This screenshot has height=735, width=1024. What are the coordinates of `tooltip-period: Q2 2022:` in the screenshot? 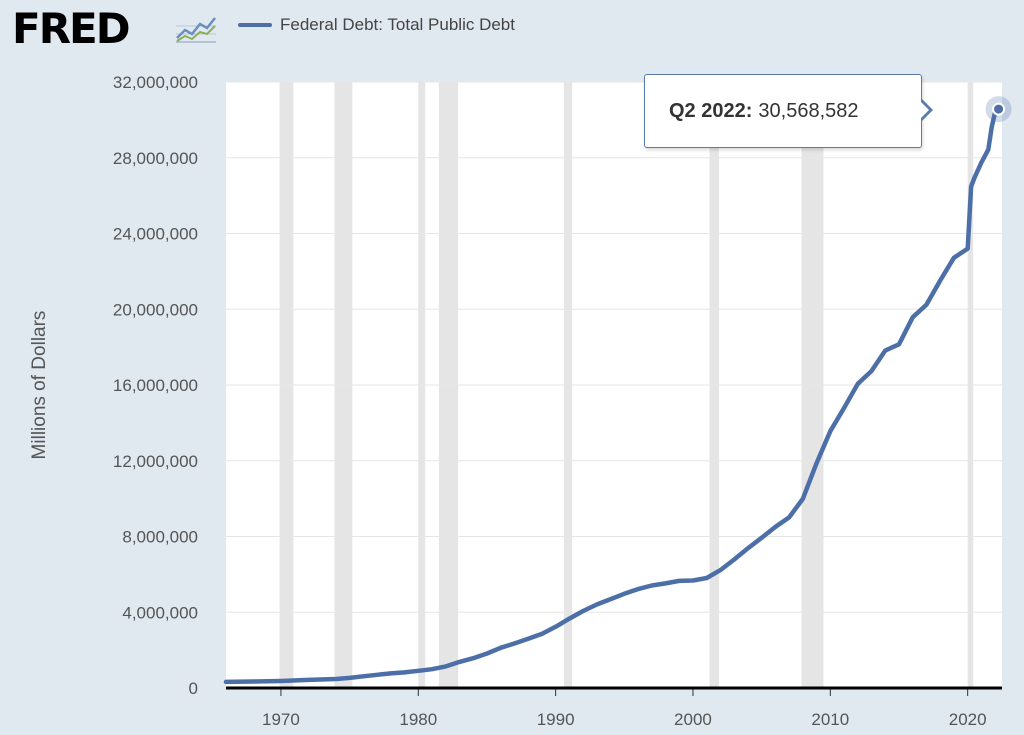 It's located at (711, 110).